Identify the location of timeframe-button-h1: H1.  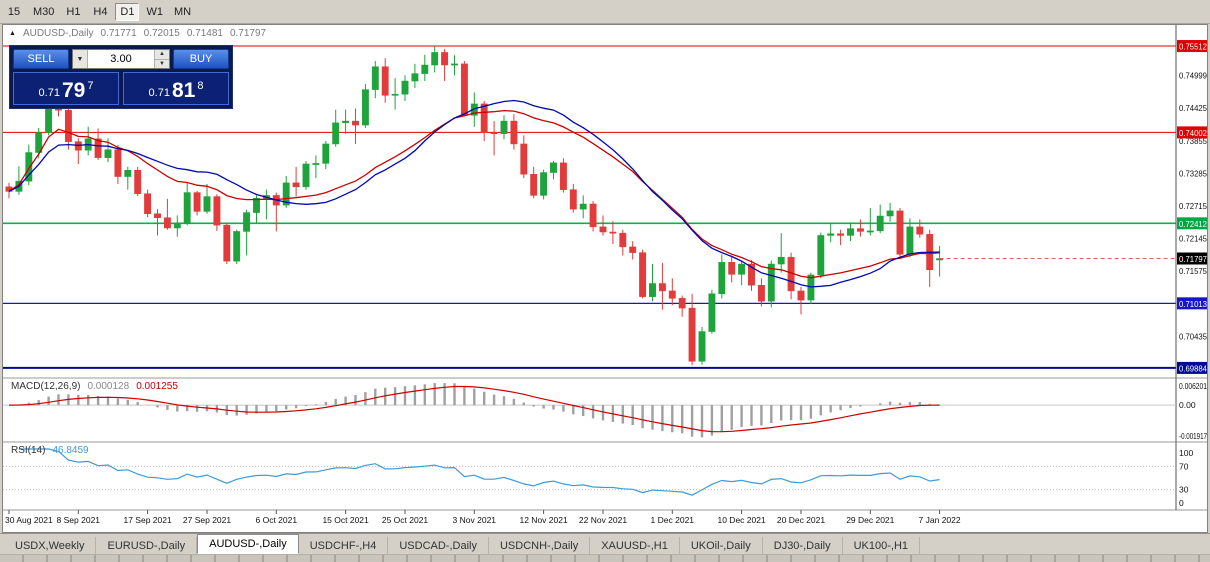
(73, 11).